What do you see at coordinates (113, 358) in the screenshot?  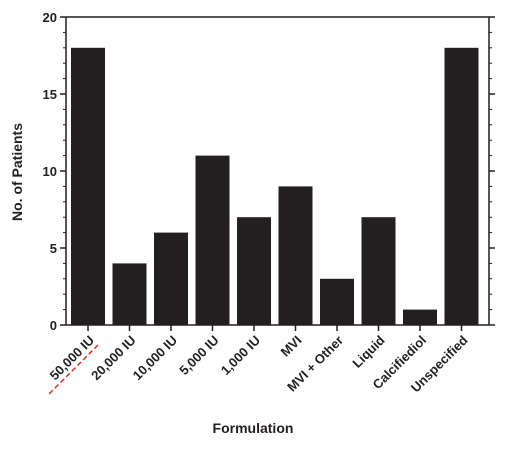 I see `x-tick-label-2: 20,000 IU` at bounding box center [113, 358].